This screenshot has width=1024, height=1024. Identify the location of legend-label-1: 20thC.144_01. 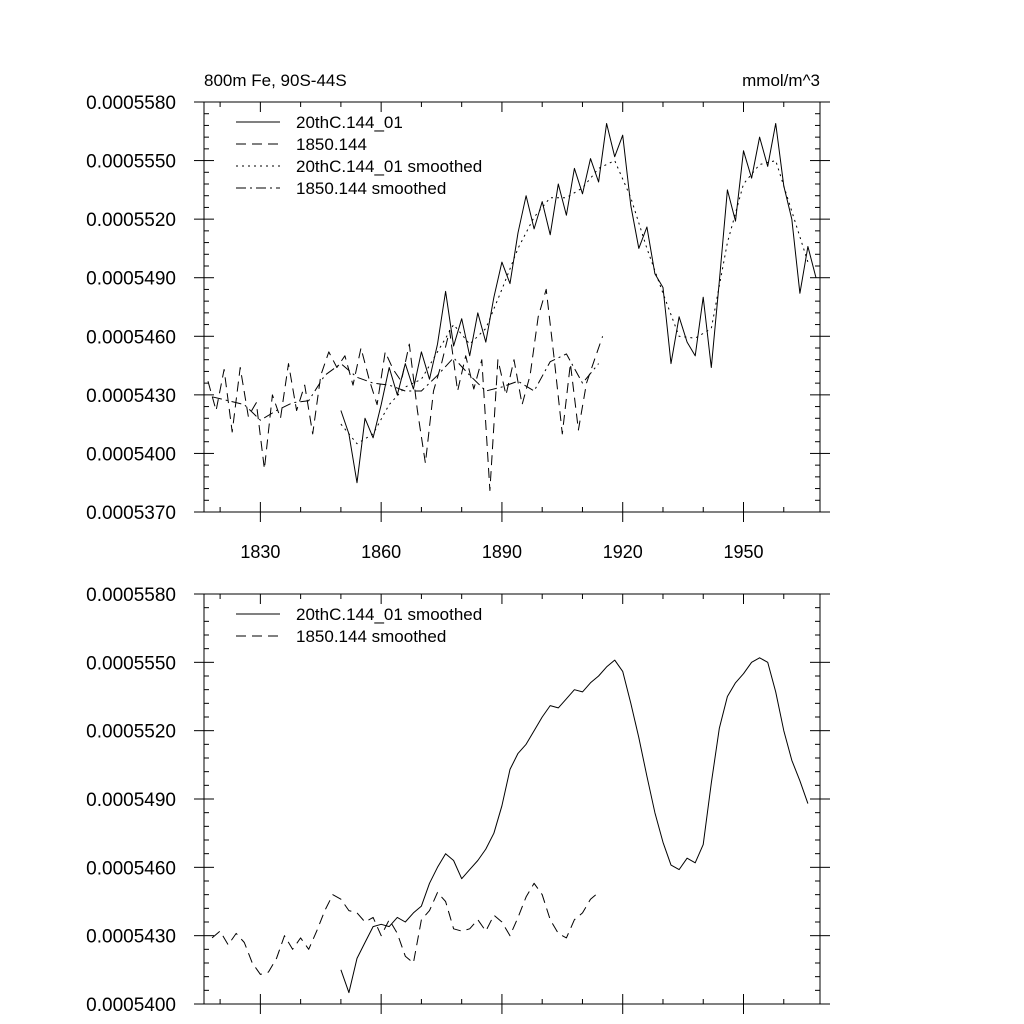
(349, 122).